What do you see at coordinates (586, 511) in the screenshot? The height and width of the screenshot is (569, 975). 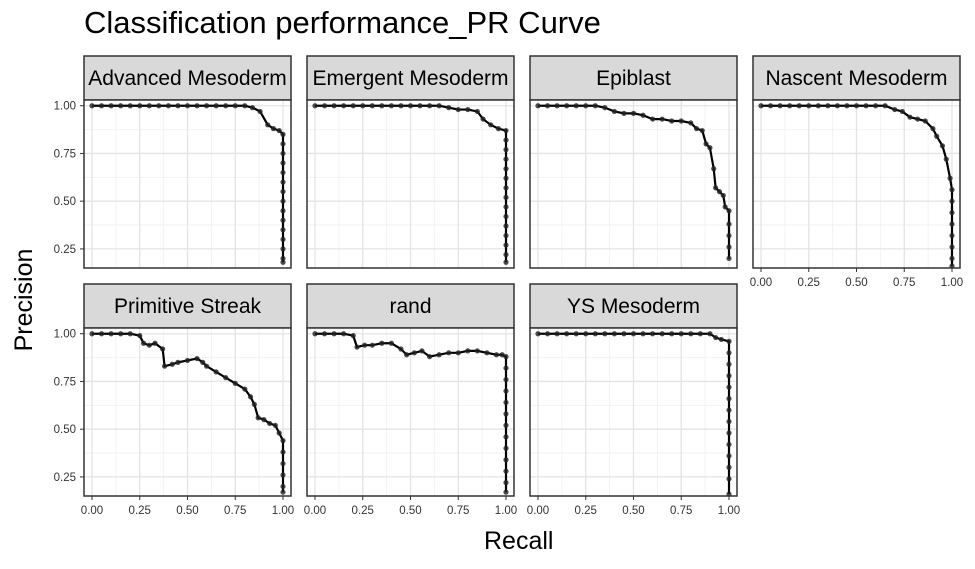 I see `x-tick-label: 0.25` at bounding box center [586, 511].